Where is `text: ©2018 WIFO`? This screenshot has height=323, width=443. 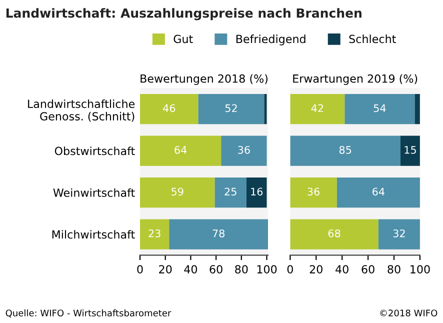 text: ©2018 WIFO is located at coordinates (409, 313).